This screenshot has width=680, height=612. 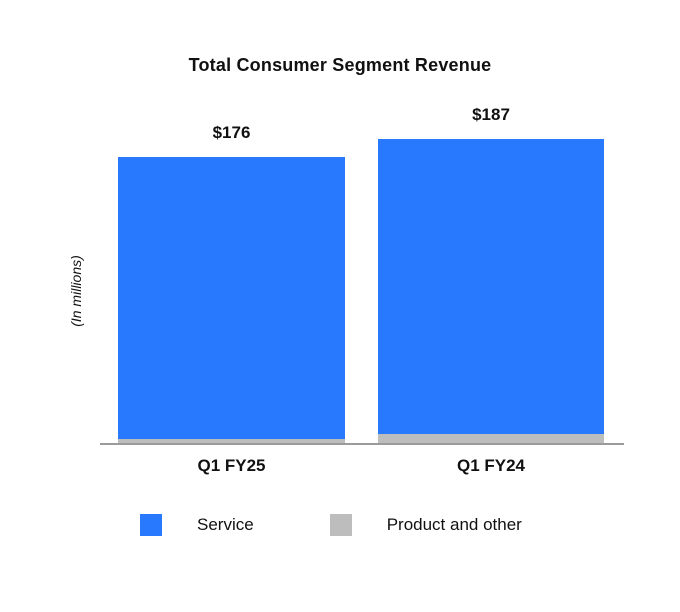 I want to click on service-color-swatch, so click(x=151, y=525).